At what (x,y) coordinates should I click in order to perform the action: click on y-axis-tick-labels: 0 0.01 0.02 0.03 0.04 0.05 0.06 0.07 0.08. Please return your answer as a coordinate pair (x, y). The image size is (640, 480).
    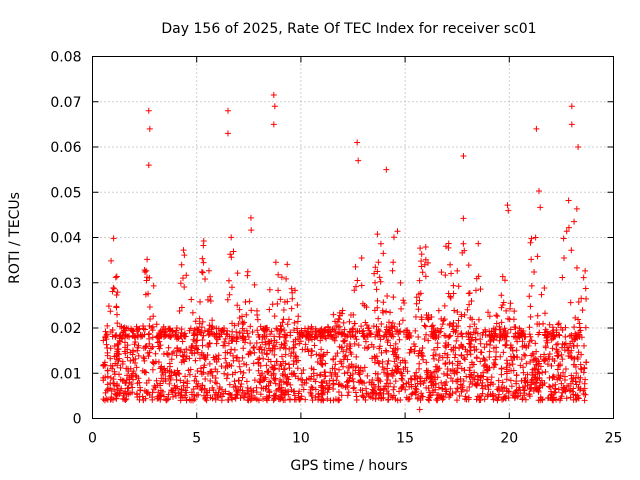
    Looking at the image, I should click on (65, 239).